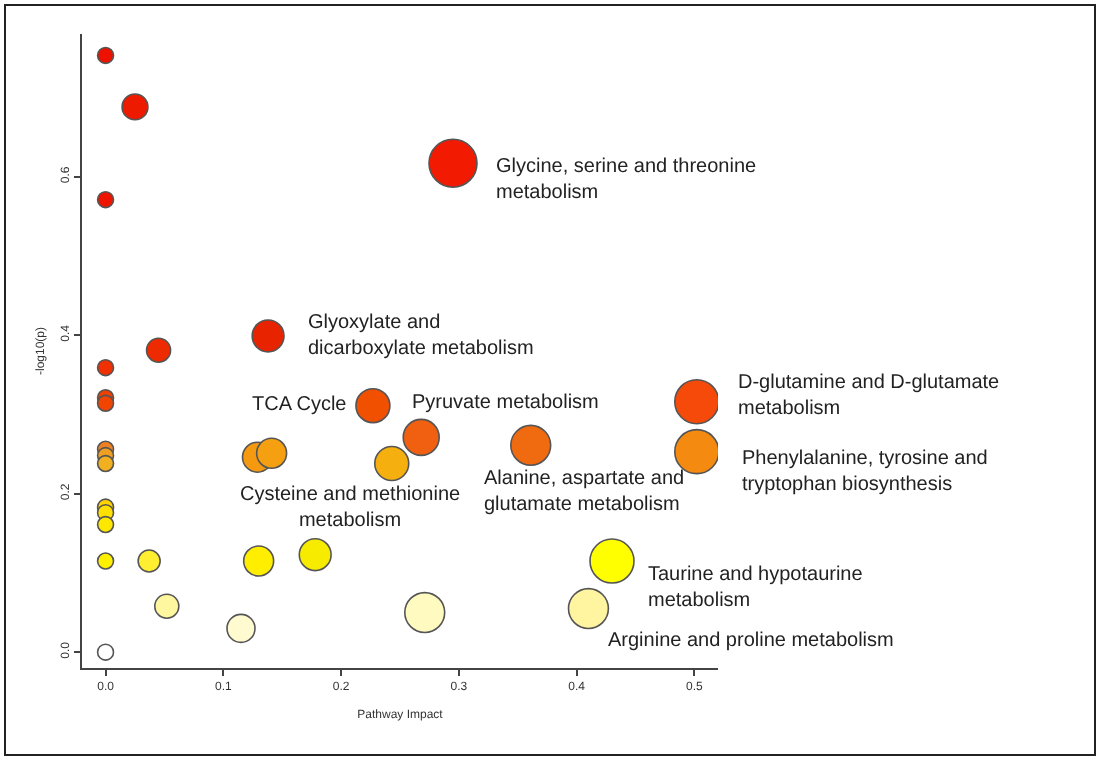 The height and width of the screenshot is (760, 1100). What do you see at coordinates (584, 492) in the screenshot?
I see `annotation: Alanine, aspartate and glutamate metabolism` at bounding box center [584, 492].